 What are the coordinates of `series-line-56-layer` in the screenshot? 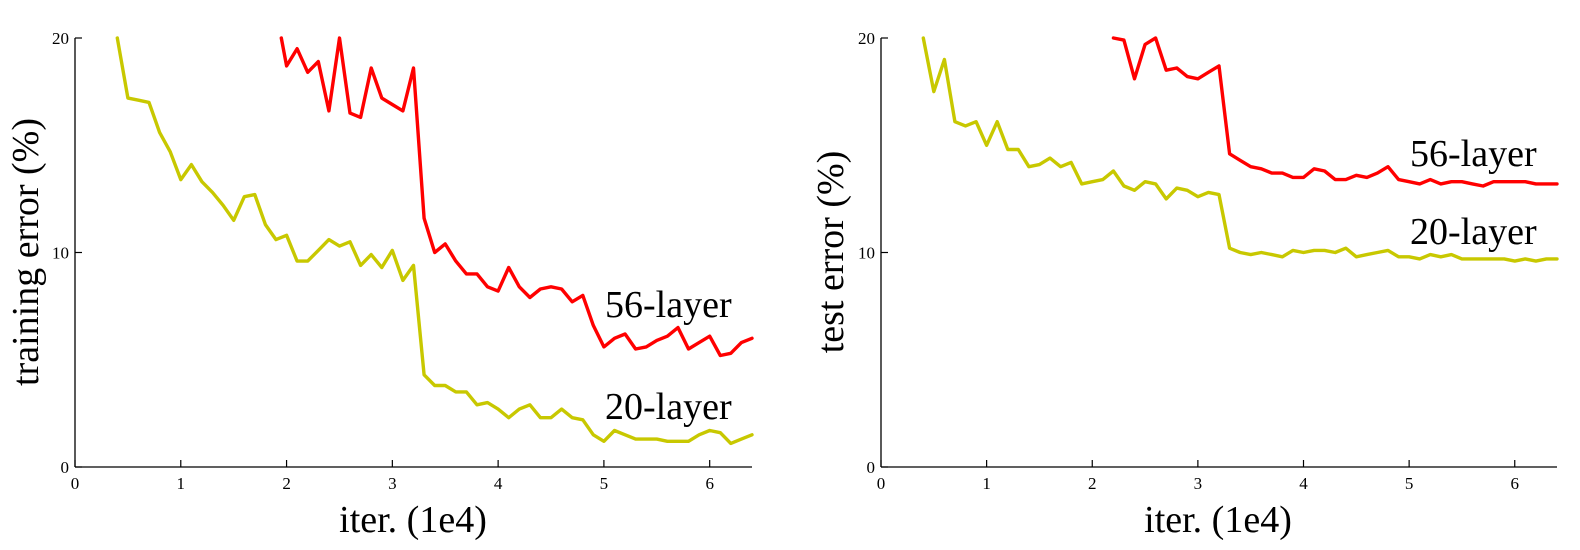 It's located at (1335, 112).